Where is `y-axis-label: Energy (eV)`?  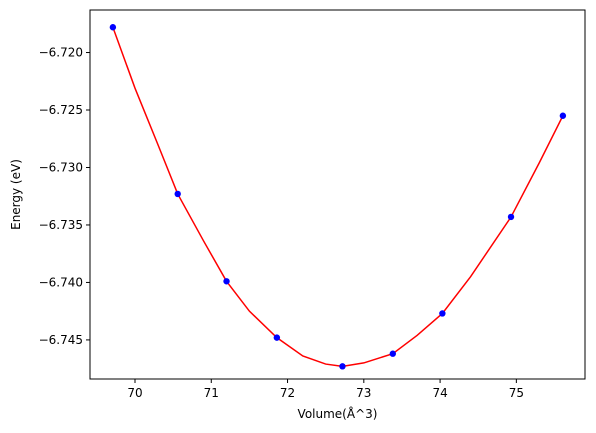 y-axis-label: Energy (eV) is located at coordinates (16, 194).